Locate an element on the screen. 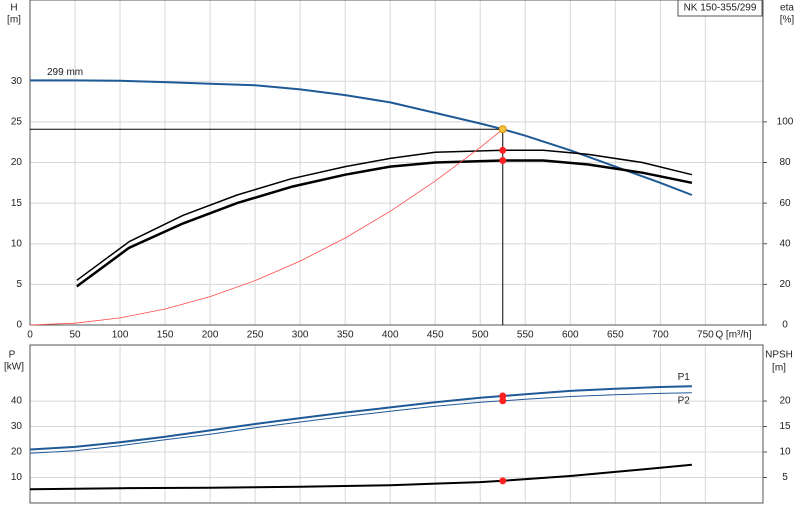 This screenshot has width=800, height=520. x-tick-label: 500 is located at coordinates (480, 335).